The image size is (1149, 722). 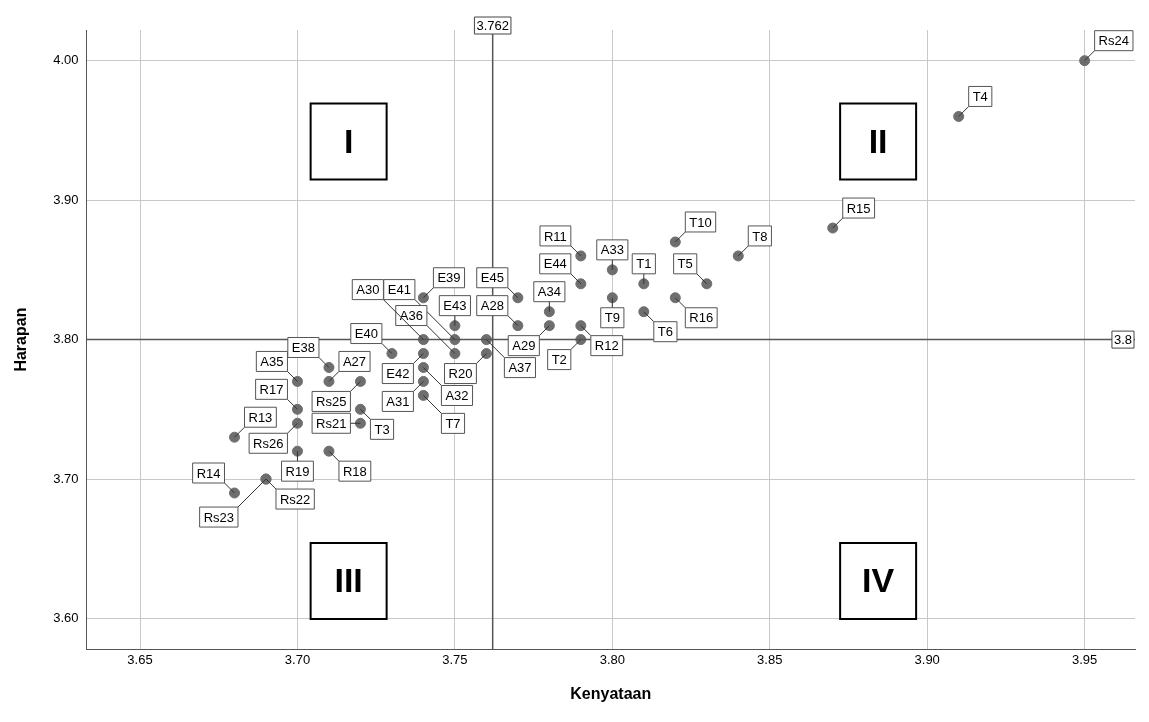 I want to click on data-label: R11, so click(x=555, y=236).